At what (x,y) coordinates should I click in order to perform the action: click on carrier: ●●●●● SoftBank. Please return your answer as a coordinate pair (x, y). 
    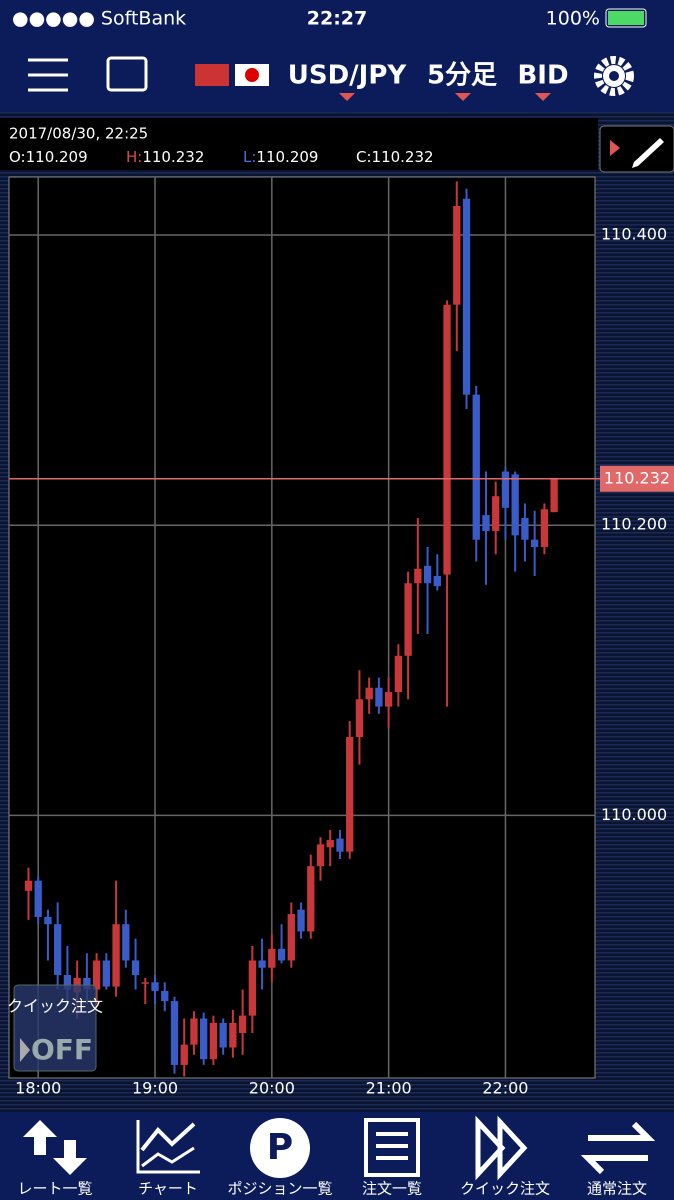
    Looking at the image, I should click on (99, 19).